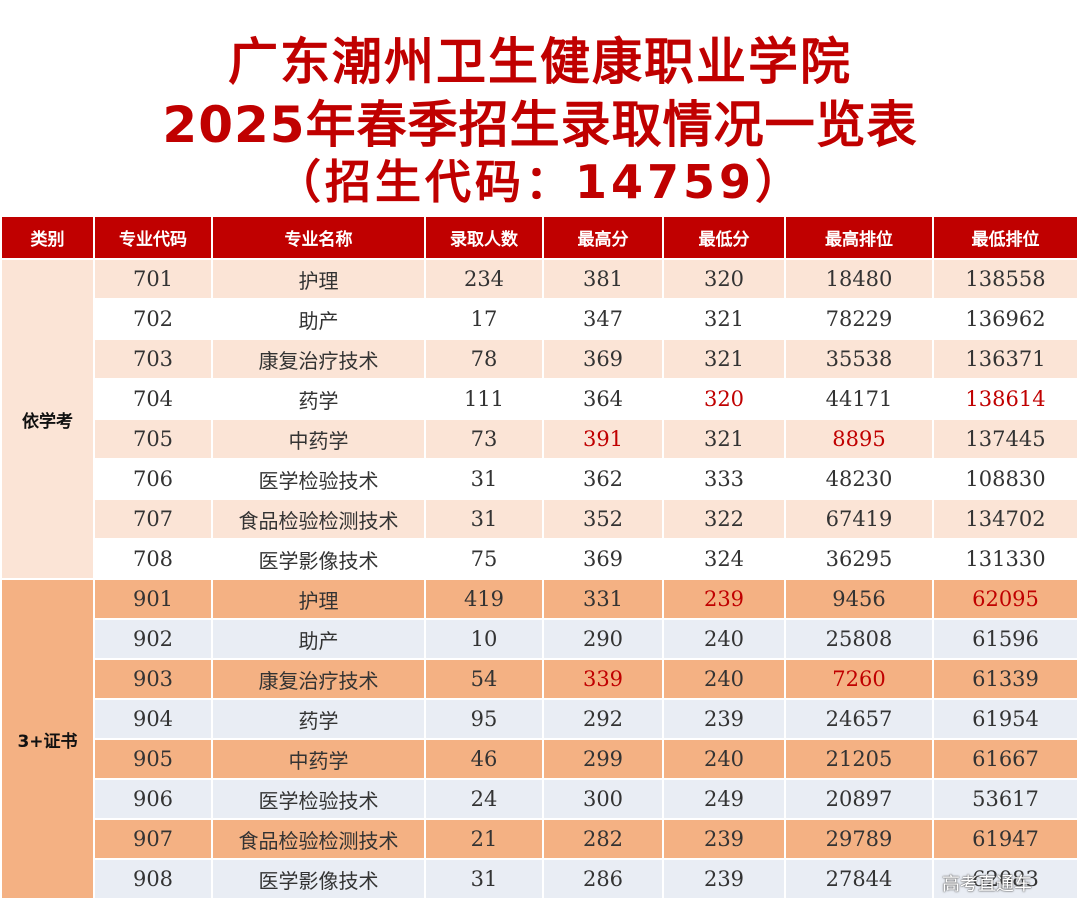 The image size is (1080, 923). I want to click on major-code: 704, so click(153, 399).